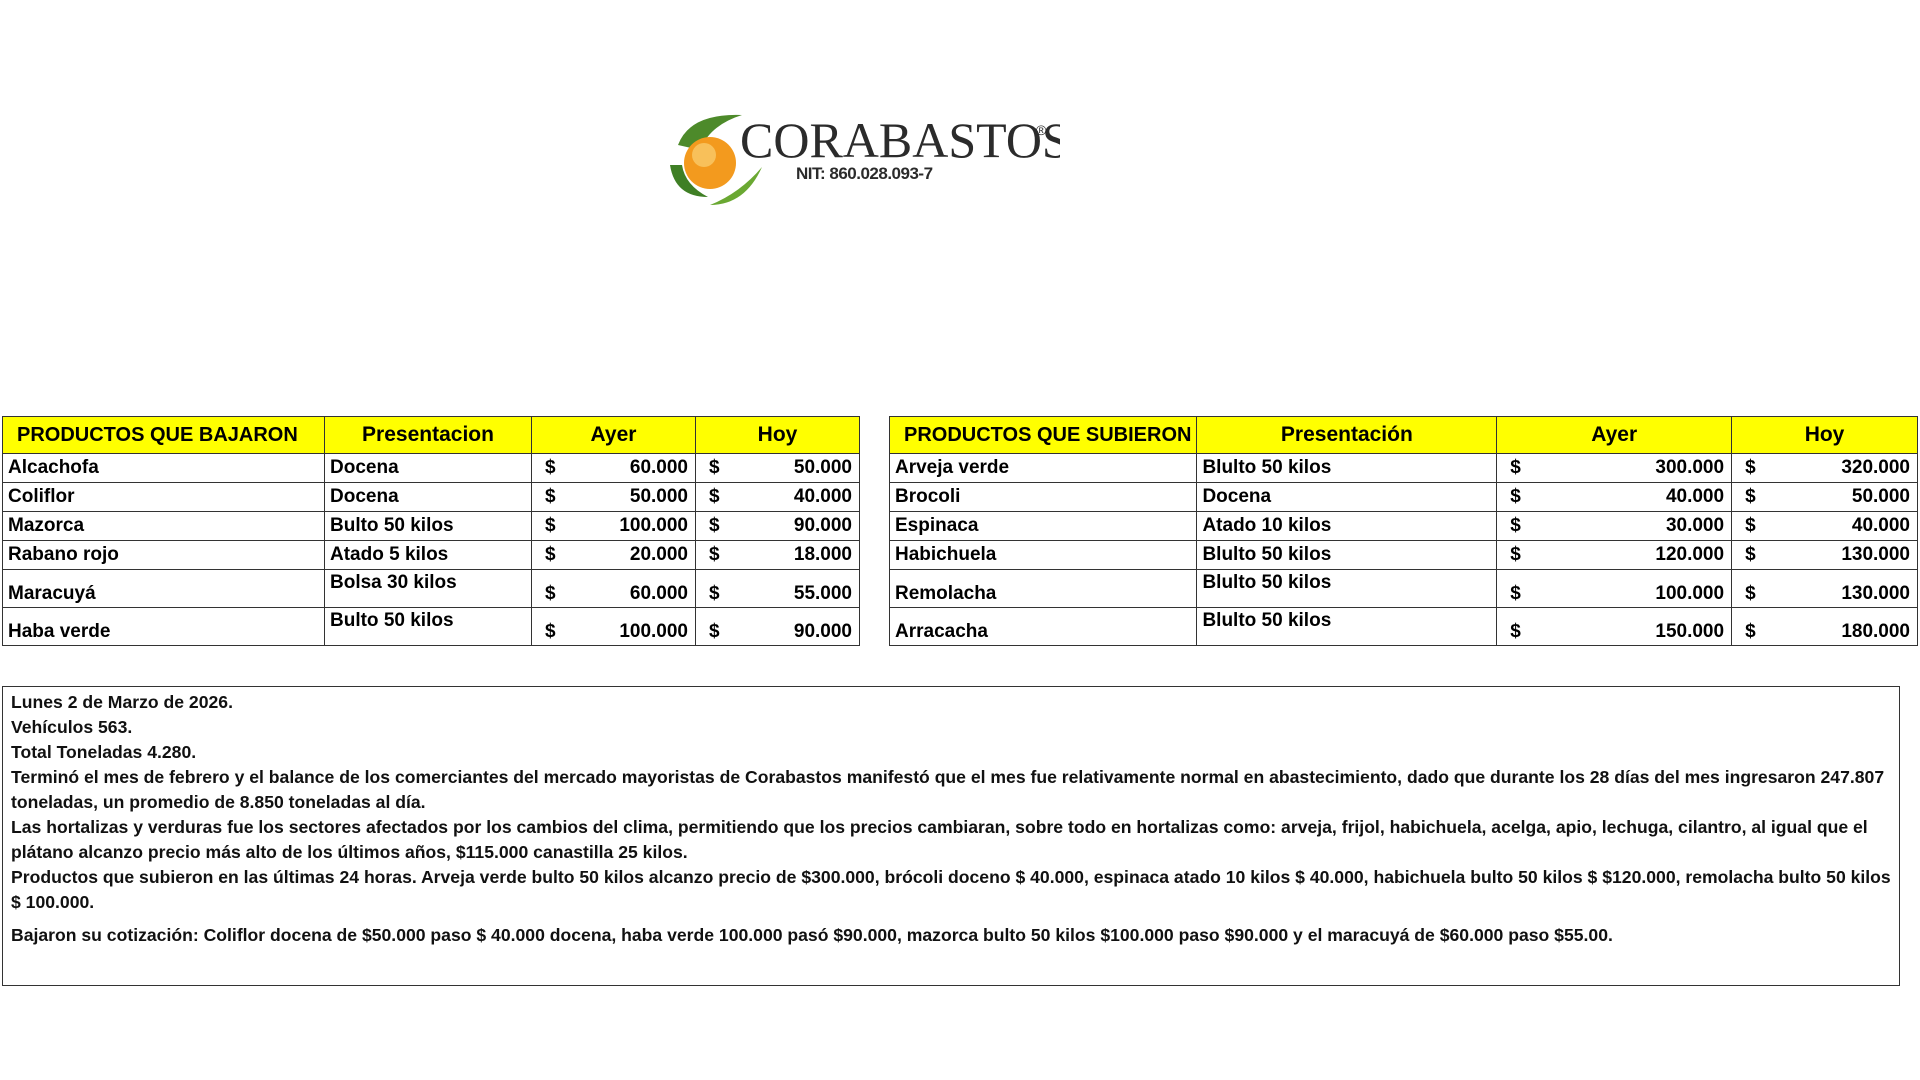 Image resolution: width=1920 pixels, height=1080 pixels. Describe the element at coordinates (1824, 468) in the screenshot. I see `price-cell: $320.000` at that location.